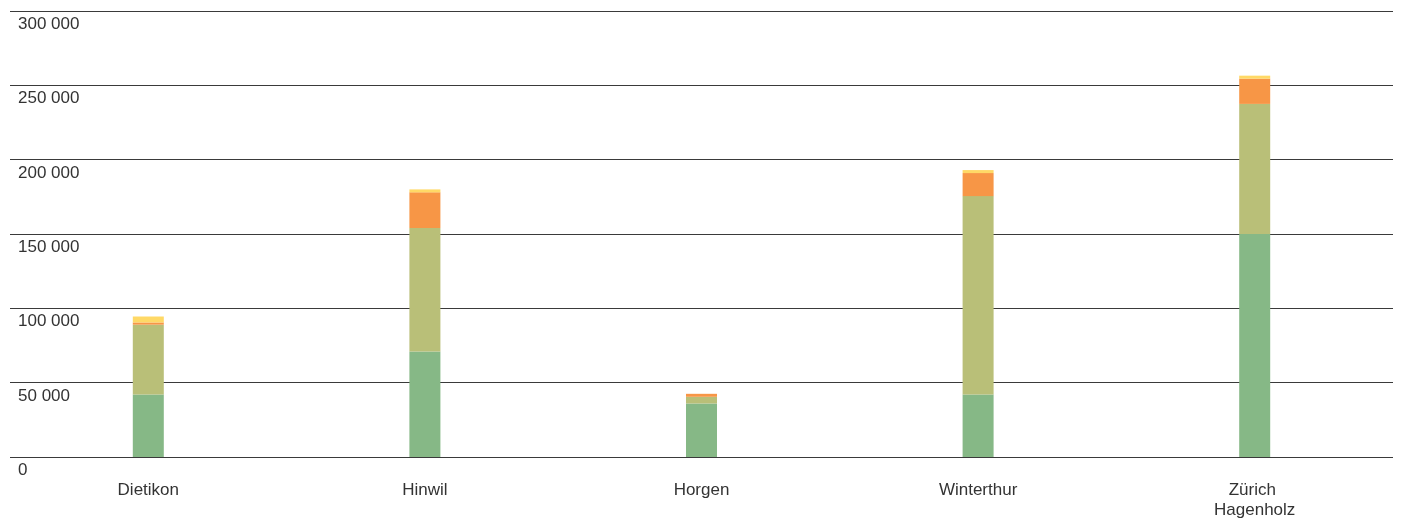  I want to click on x-tick-label: Zürich Hagenholz, so click(1255, 499).